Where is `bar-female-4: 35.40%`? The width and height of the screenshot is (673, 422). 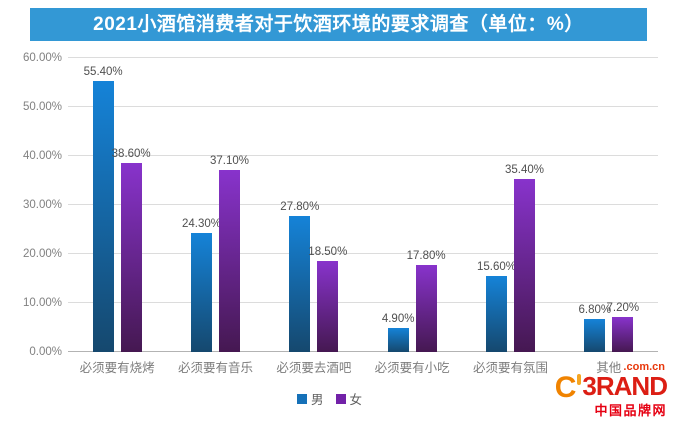 bar-female-4: 35.40% is located at coordinates (524, 258).